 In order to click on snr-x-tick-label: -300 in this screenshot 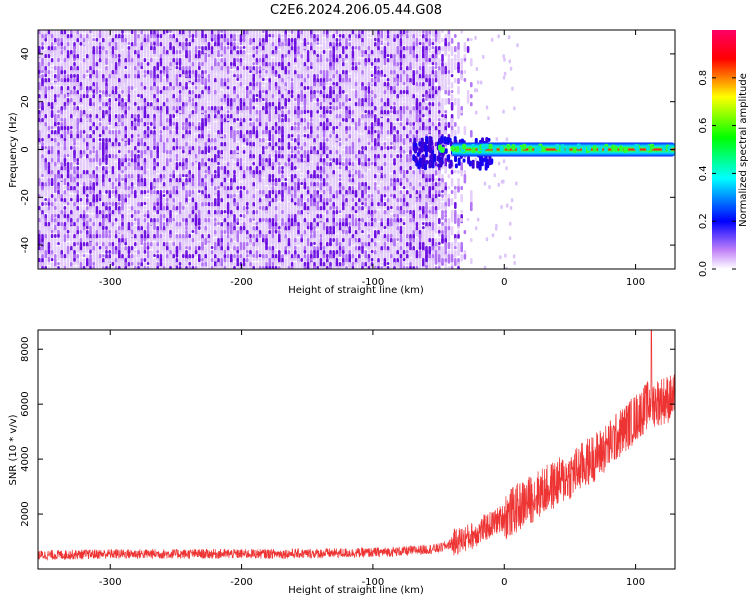, I will do `click(110, 582)`.